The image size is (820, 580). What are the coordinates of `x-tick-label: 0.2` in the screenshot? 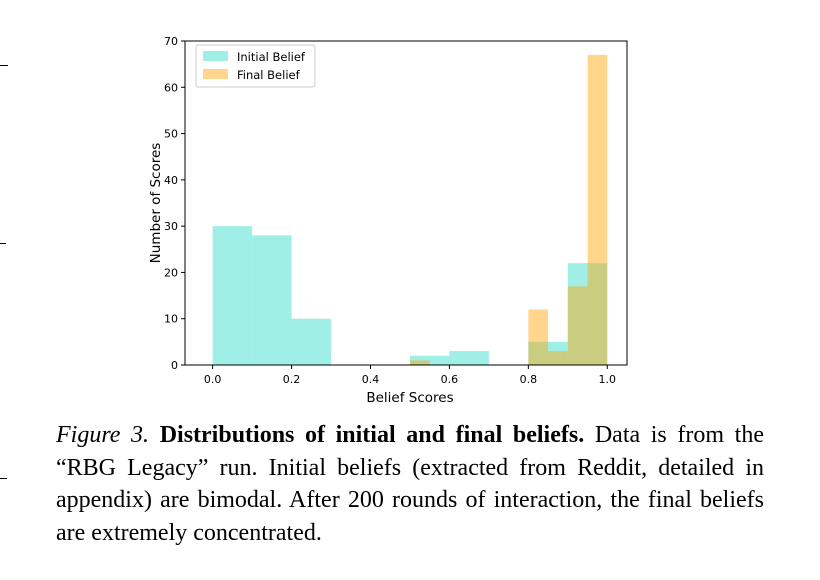 It's located at (292, 379).